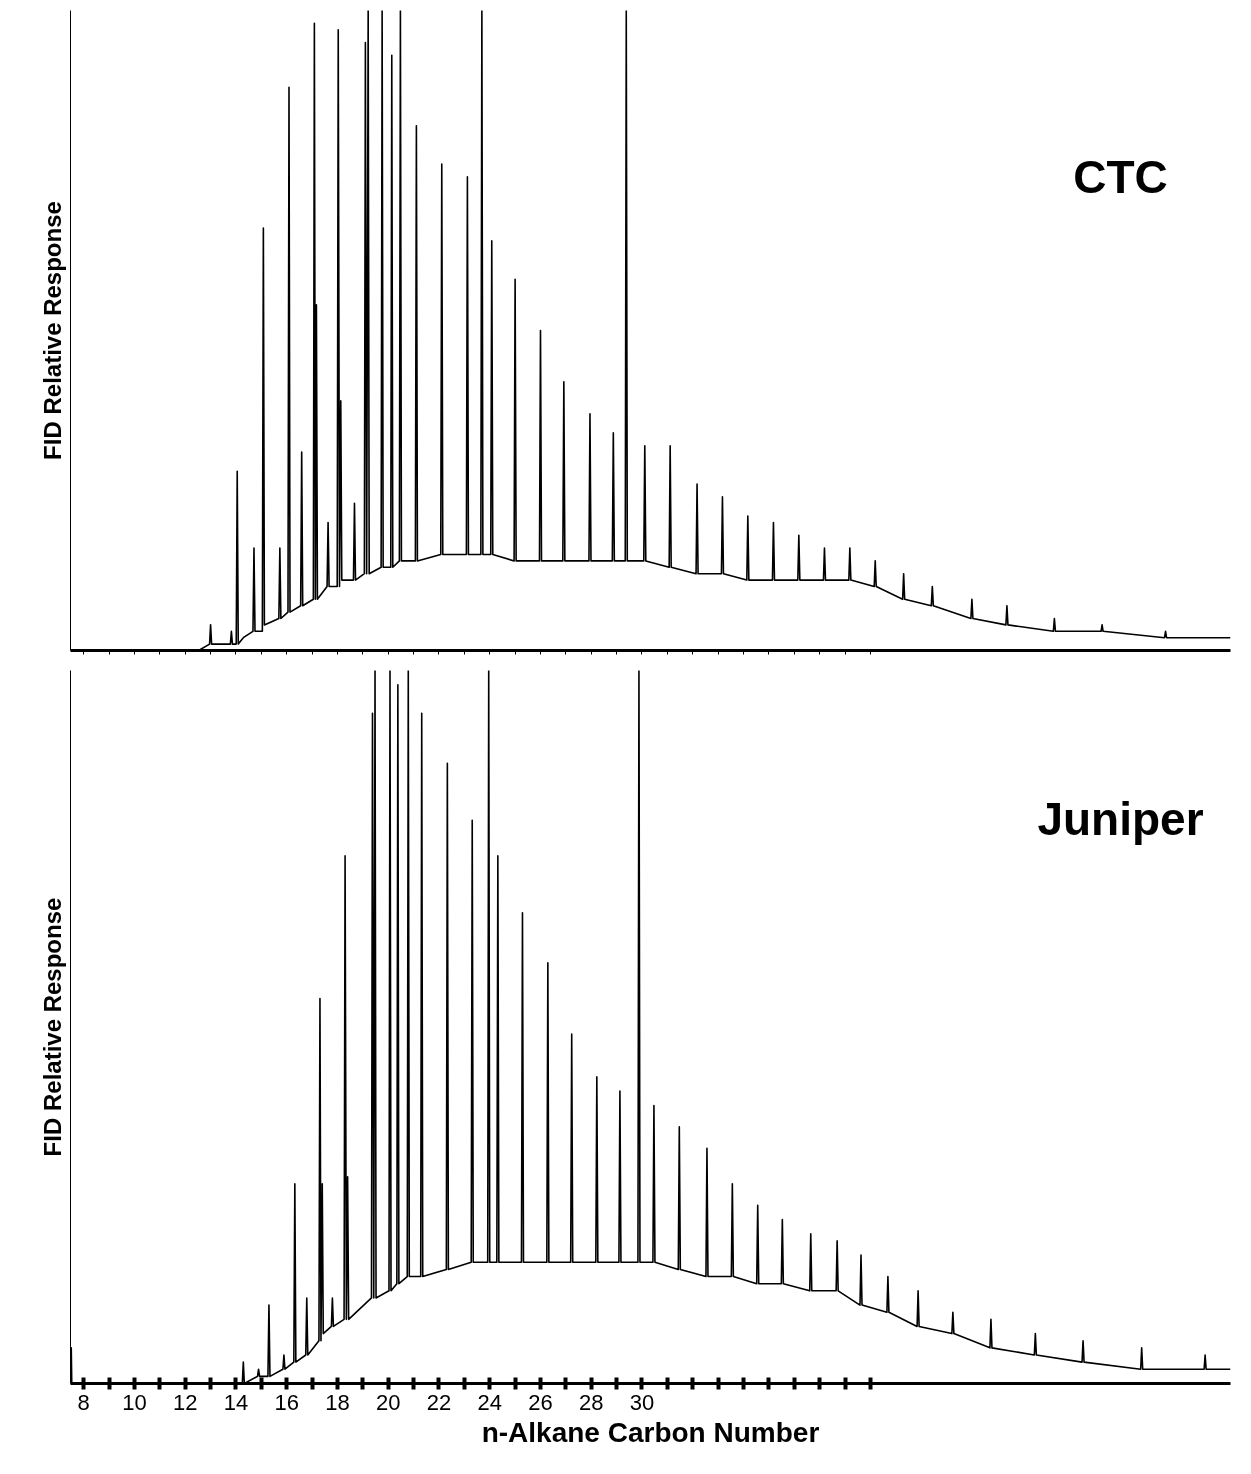 Image resolution: width=1251 pixels, height=1474 pixels. What do you see at coordinates (642, 1402) in the screenshot?
I see `x-tick-label: 30` at bounding box center [642, 1402].